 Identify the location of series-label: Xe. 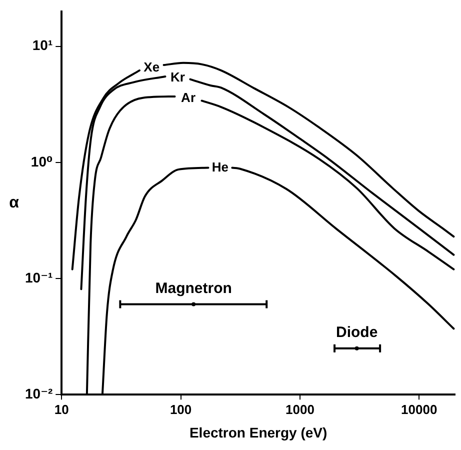
(152, 66).